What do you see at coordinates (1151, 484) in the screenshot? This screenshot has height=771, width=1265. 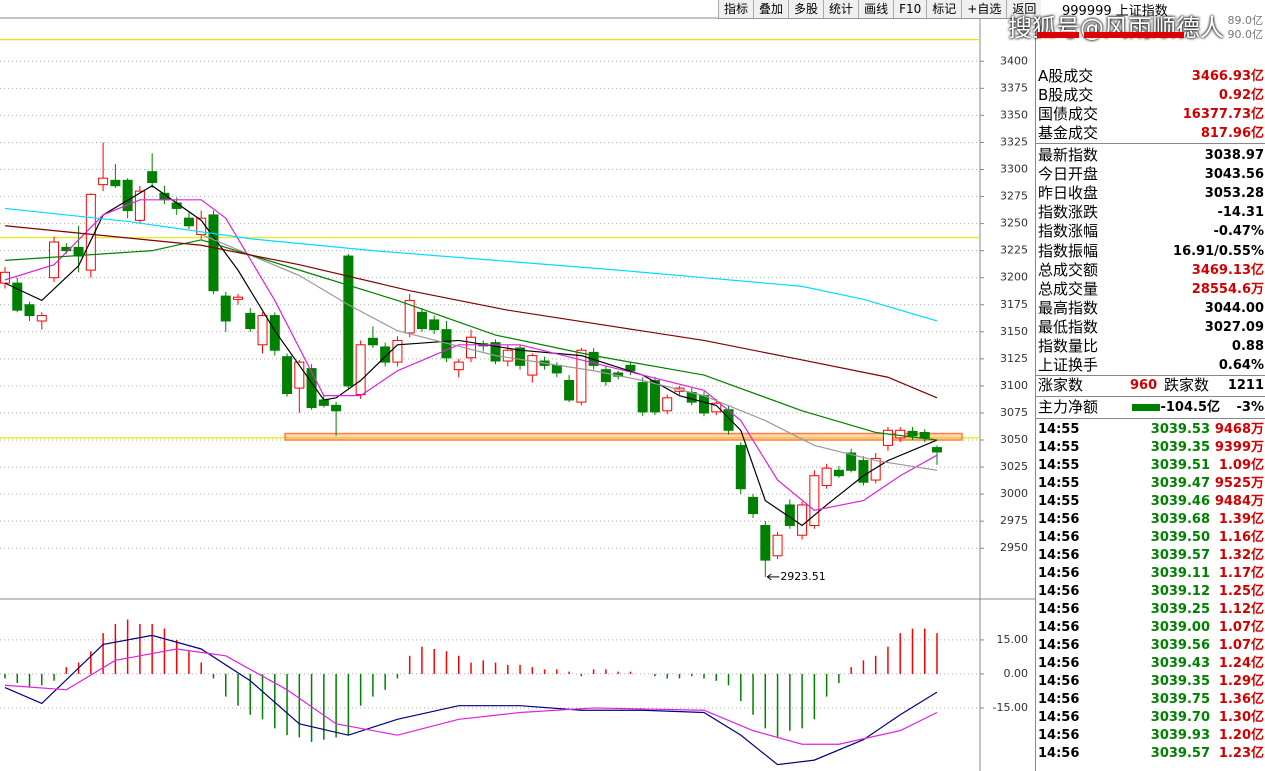 I see `tick-row: 14:55 3039.47 9525万` at bounding box center [1151, 484].